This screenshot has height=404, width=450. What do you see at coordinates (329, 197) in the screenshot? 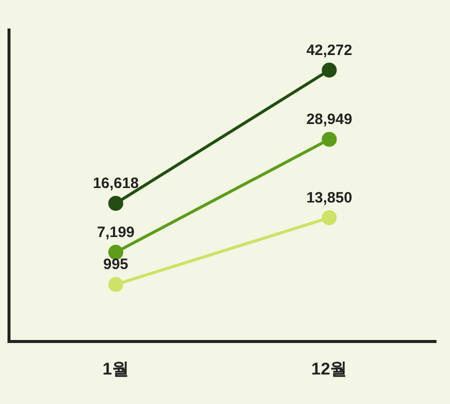
I see `data-label: 13,850` at bounding box center [329, 197].